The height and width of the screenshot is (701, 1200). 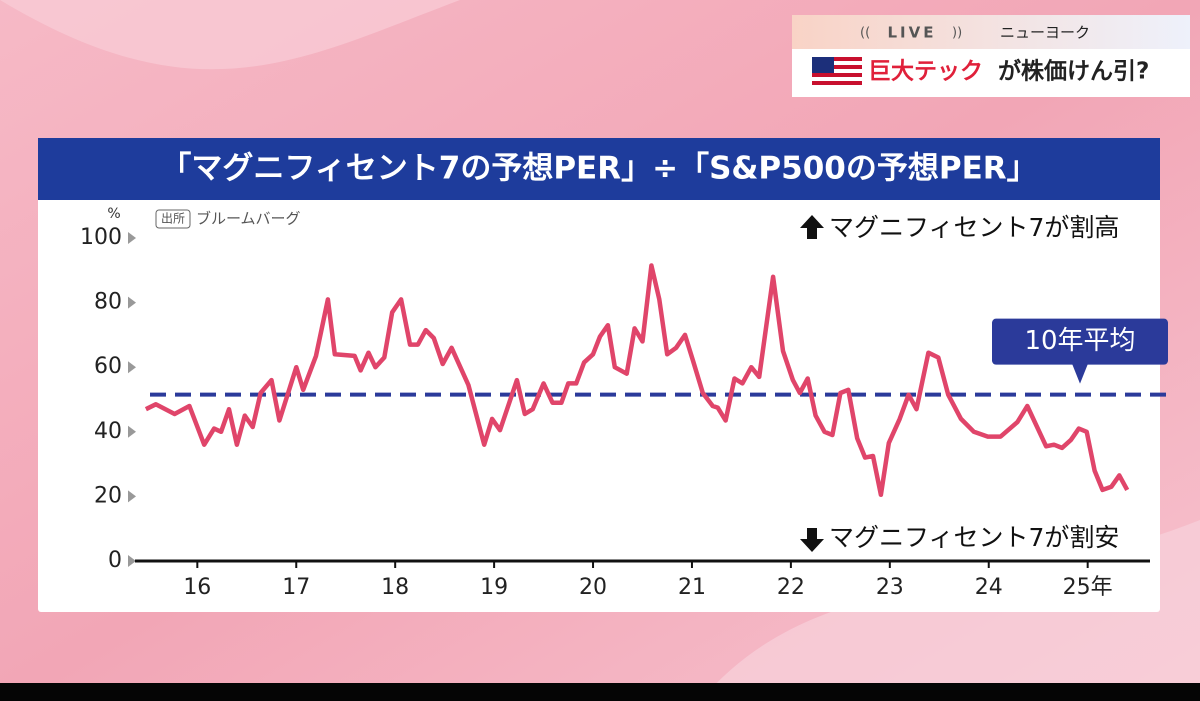 What do you see at coordinates (101, 237) in the screenshot?
I see `y-tick-label: 100` at bounding box center [101, 237].